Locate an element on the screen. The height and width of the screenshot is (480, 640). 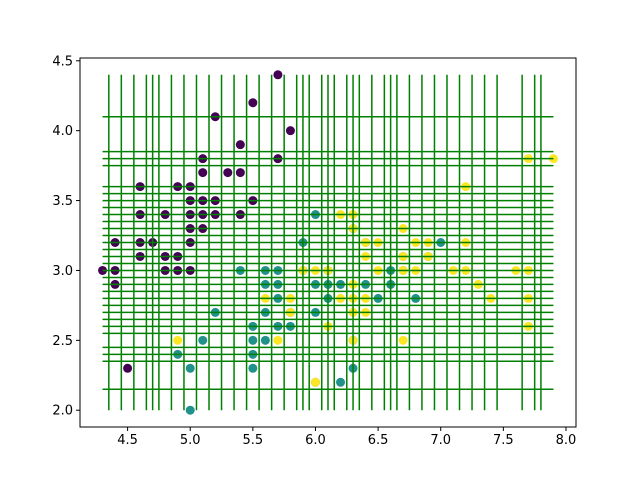
y-tick-label: 3.5 is located at coordinates (62, 201).